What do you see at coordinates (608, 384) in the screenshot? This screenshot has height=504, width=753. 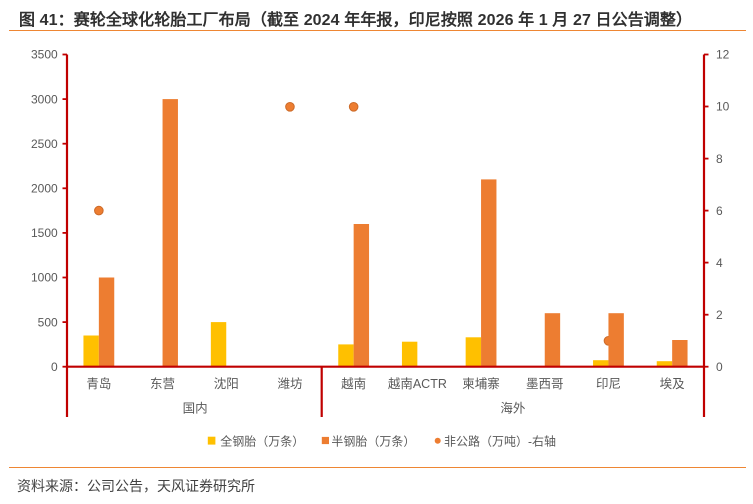 I see `svg-text: 印尼` at bounding box center [608, 384].